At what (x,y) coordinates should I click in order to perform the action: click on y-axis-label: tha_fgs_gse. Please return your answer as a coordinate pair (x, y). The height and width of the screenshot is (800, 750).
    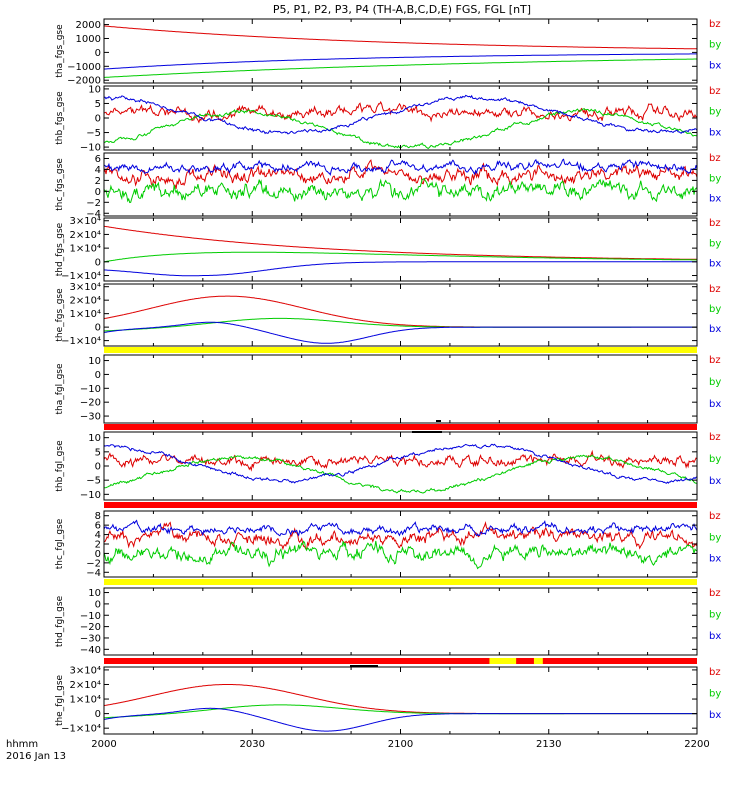
    Looking at the image, I should click on (60, 51).